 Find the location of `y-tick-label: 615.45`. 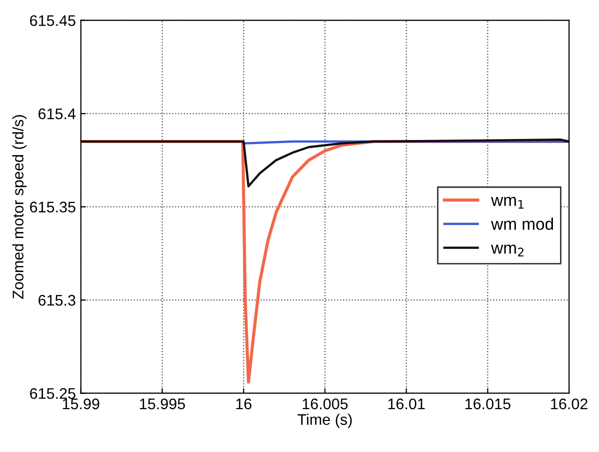

y-tick-label: 615.45 is located at coordinates (53, 20).